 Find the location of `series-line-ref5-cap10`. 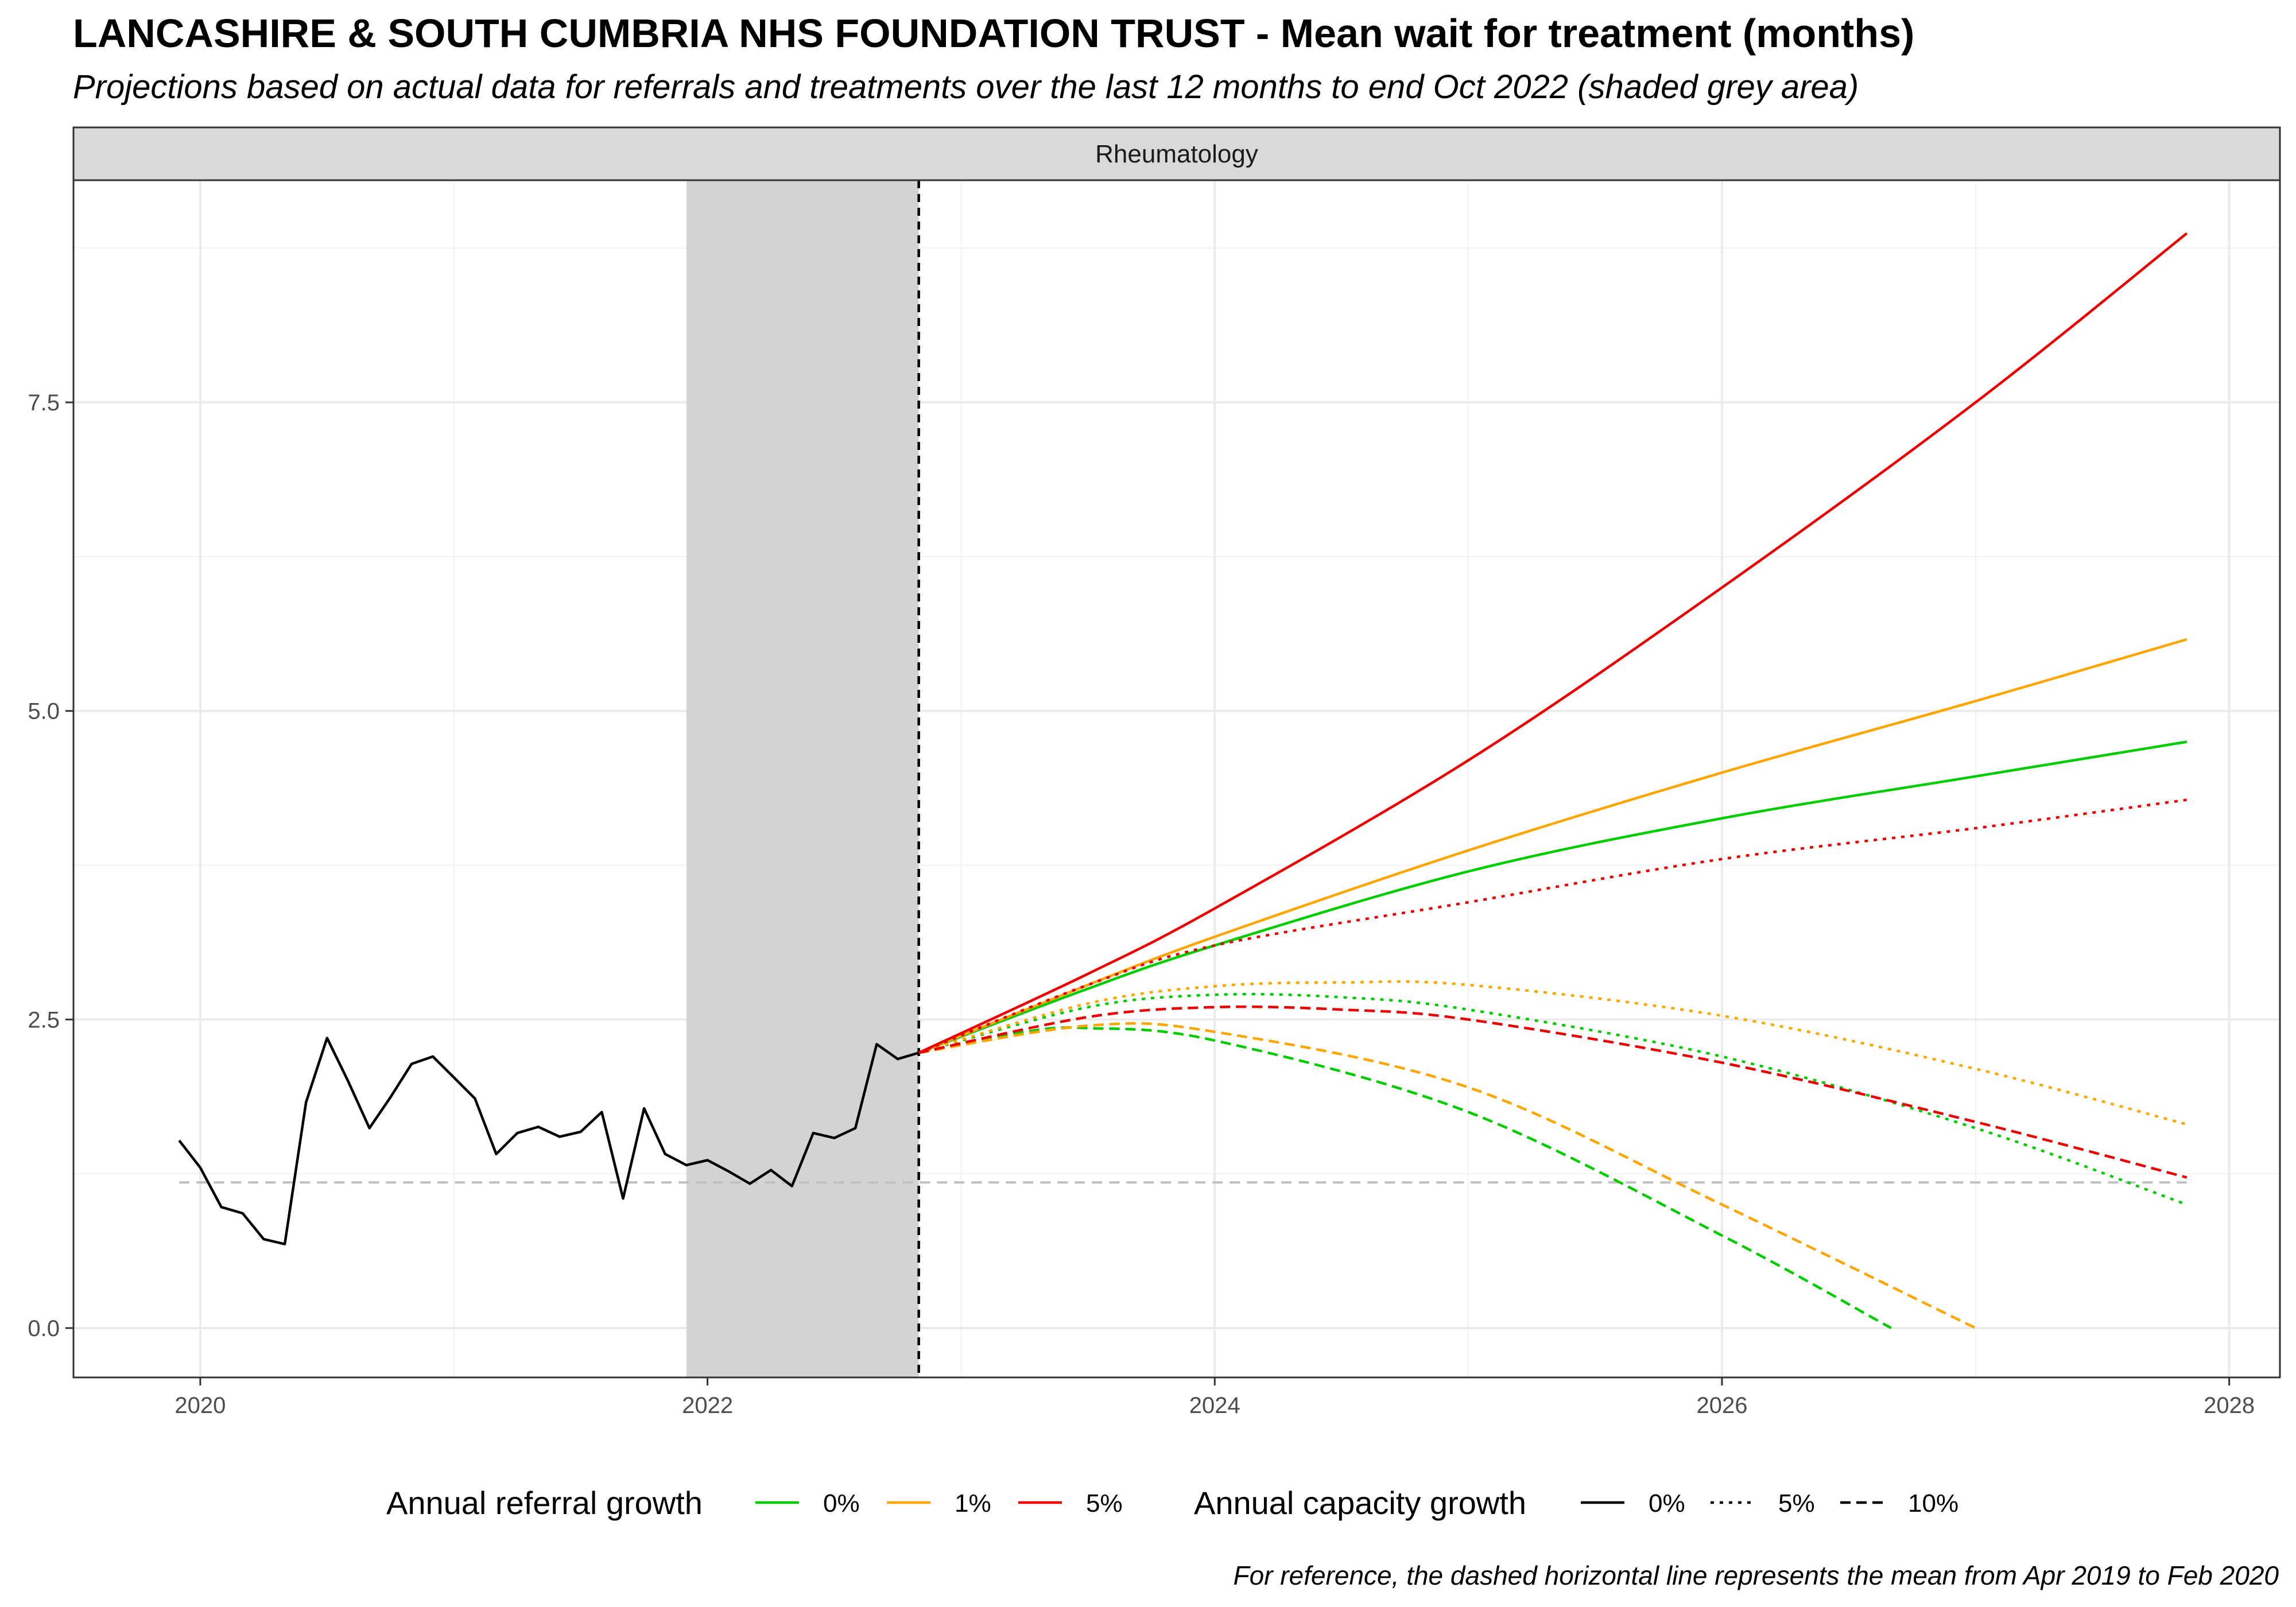

series-line-ref5-cap10 is located at coordinates (1553, 1092).